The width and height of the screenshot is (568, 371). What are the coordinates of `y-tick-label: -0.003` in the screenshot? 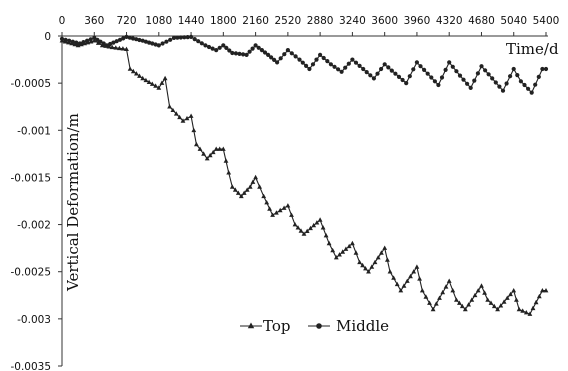 It's located at (34, 320).